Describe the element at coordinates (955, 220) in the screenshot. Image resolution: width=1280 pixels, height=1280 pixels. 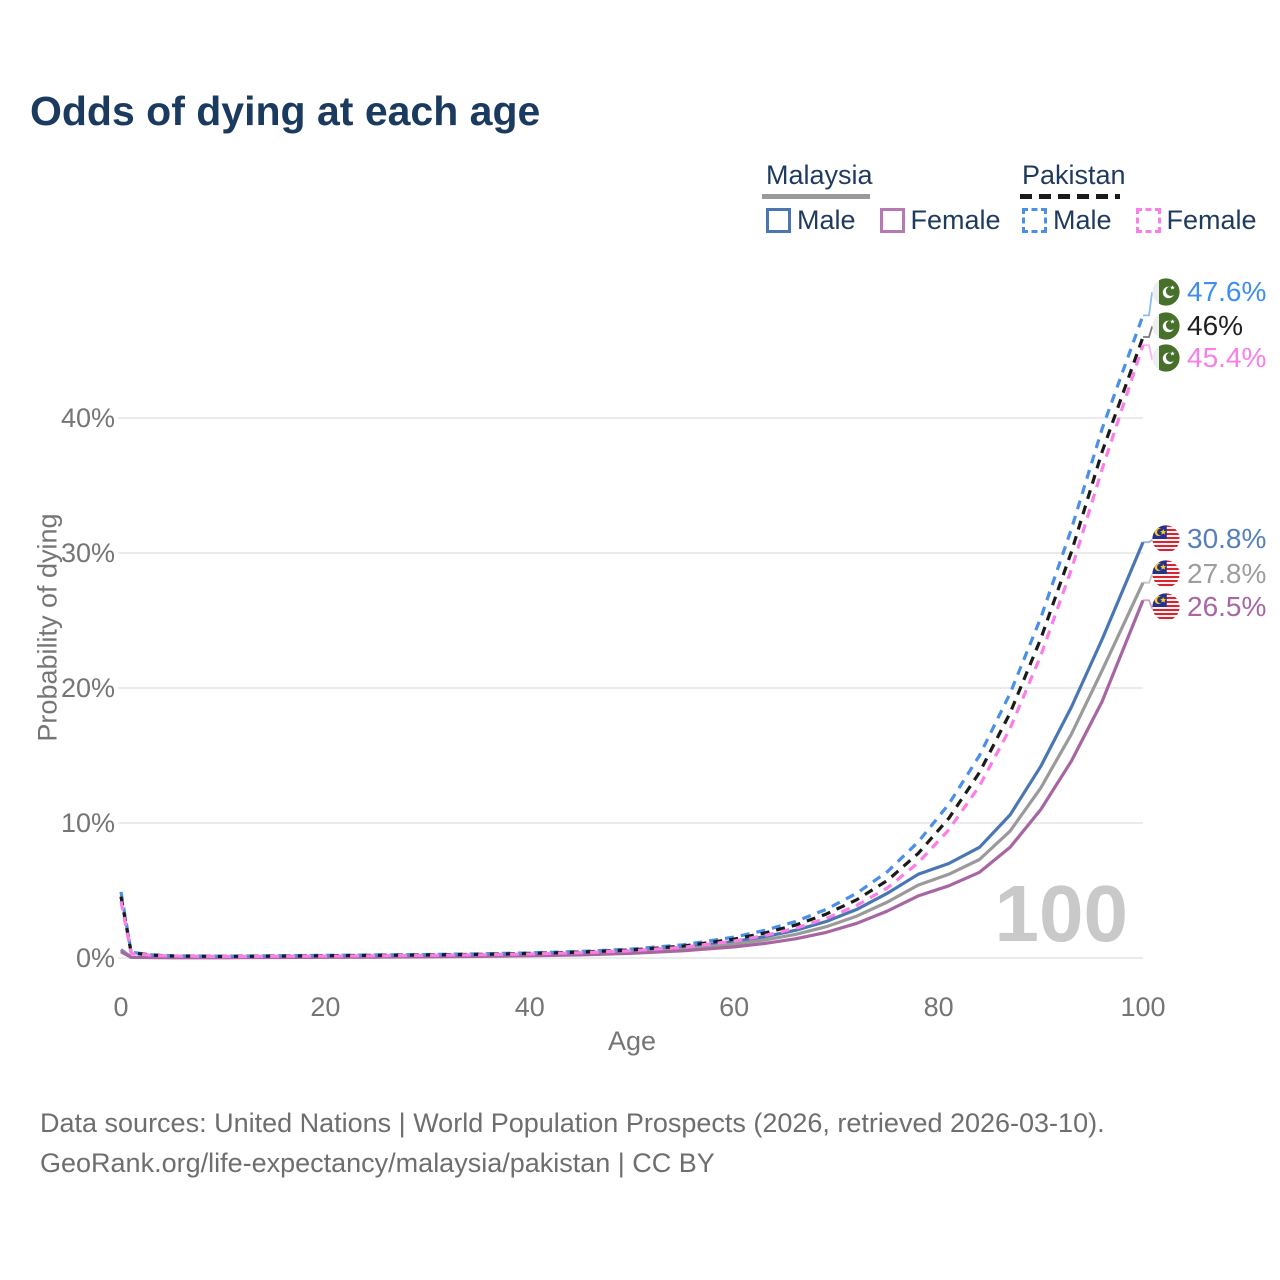
I see `legend-label-malaysia-female: Female` at that location.